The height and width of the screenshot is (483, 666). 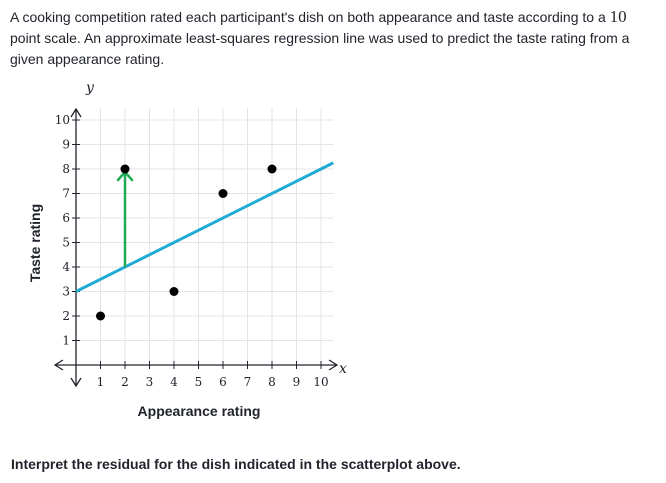 I want to click on scale-number: 10, so click(x=618, y=16).